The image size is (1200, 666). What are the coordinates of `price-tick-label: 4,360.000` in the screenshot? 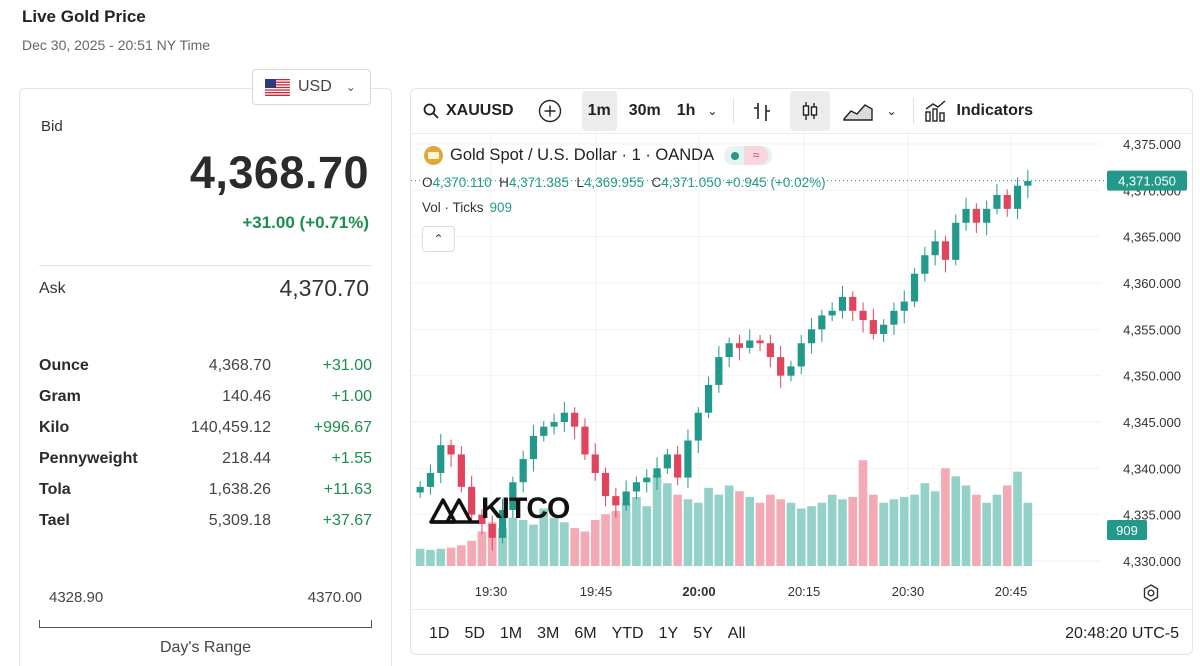 It's located at (1152, 283).